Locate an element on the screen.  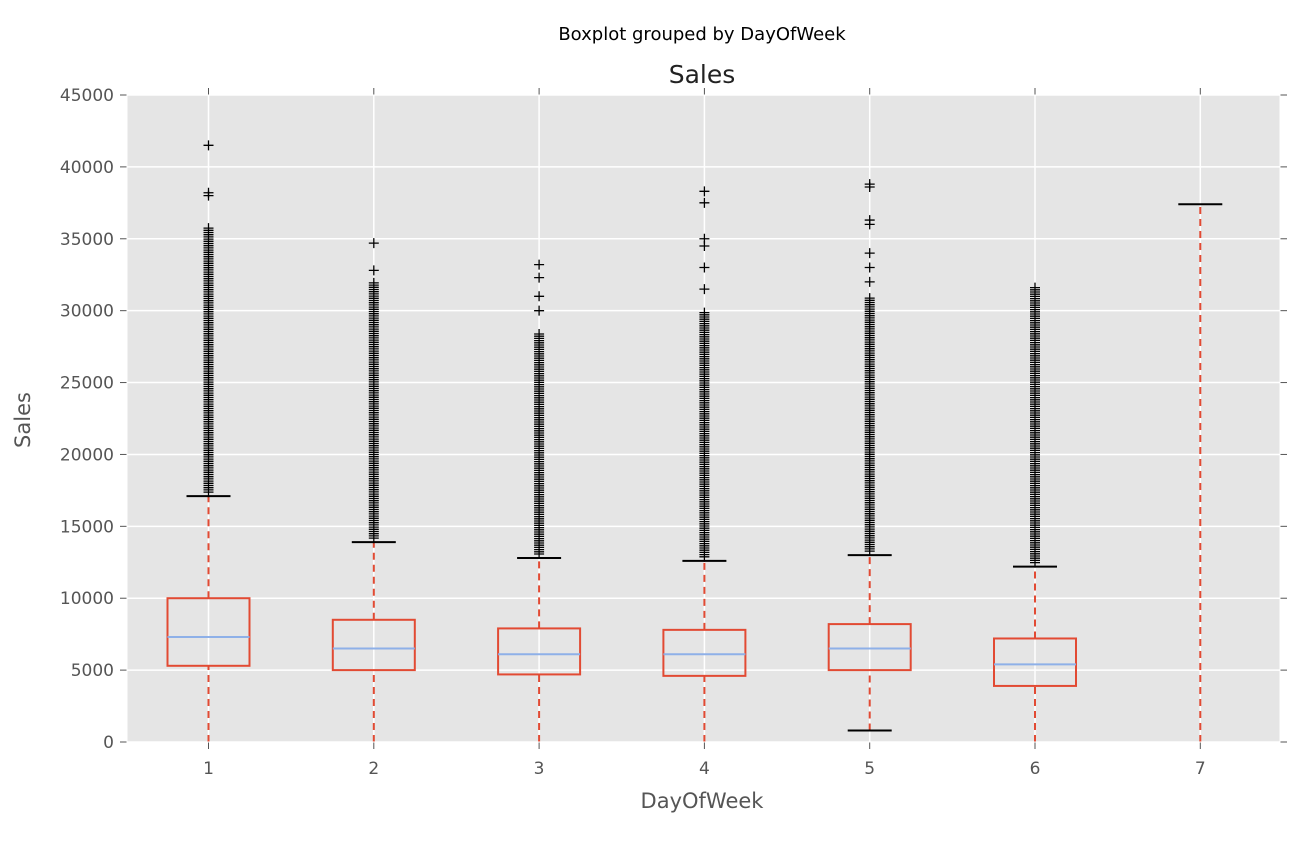
y-tick-label: 15000 is located at coordinates (87, 527).